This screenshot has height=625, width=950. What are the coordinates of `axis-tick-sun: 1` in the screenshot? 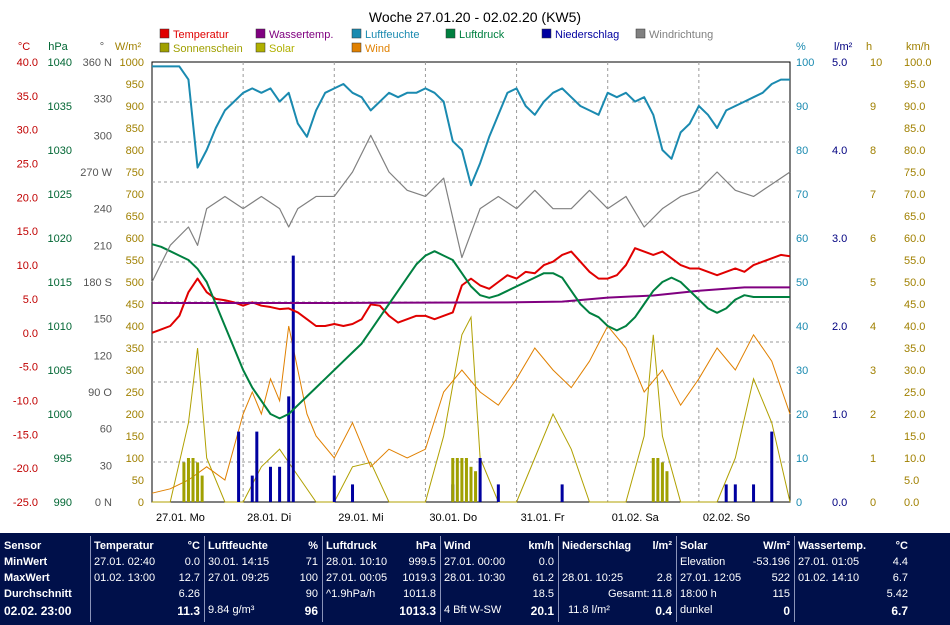 It's located at (873, 459).